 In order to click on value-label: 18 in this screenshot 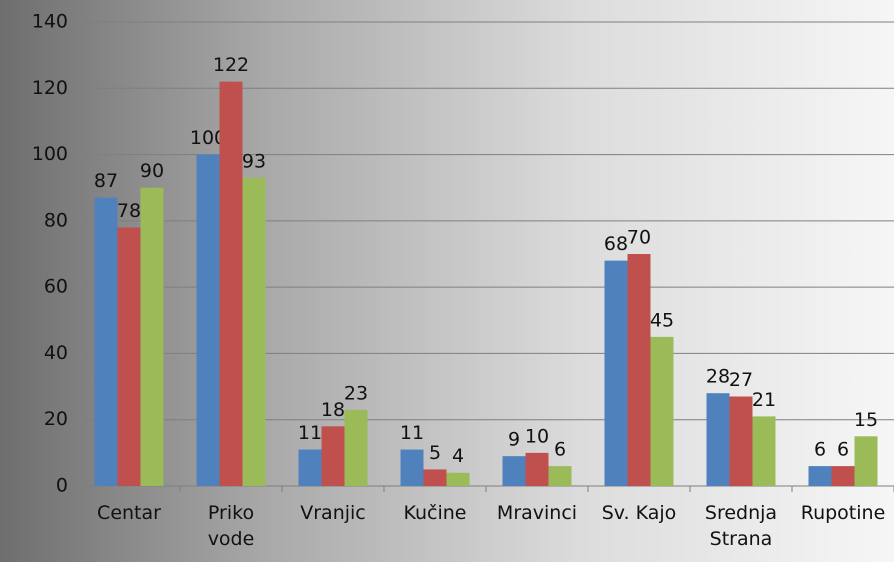, I will do `click(333, 410)`.